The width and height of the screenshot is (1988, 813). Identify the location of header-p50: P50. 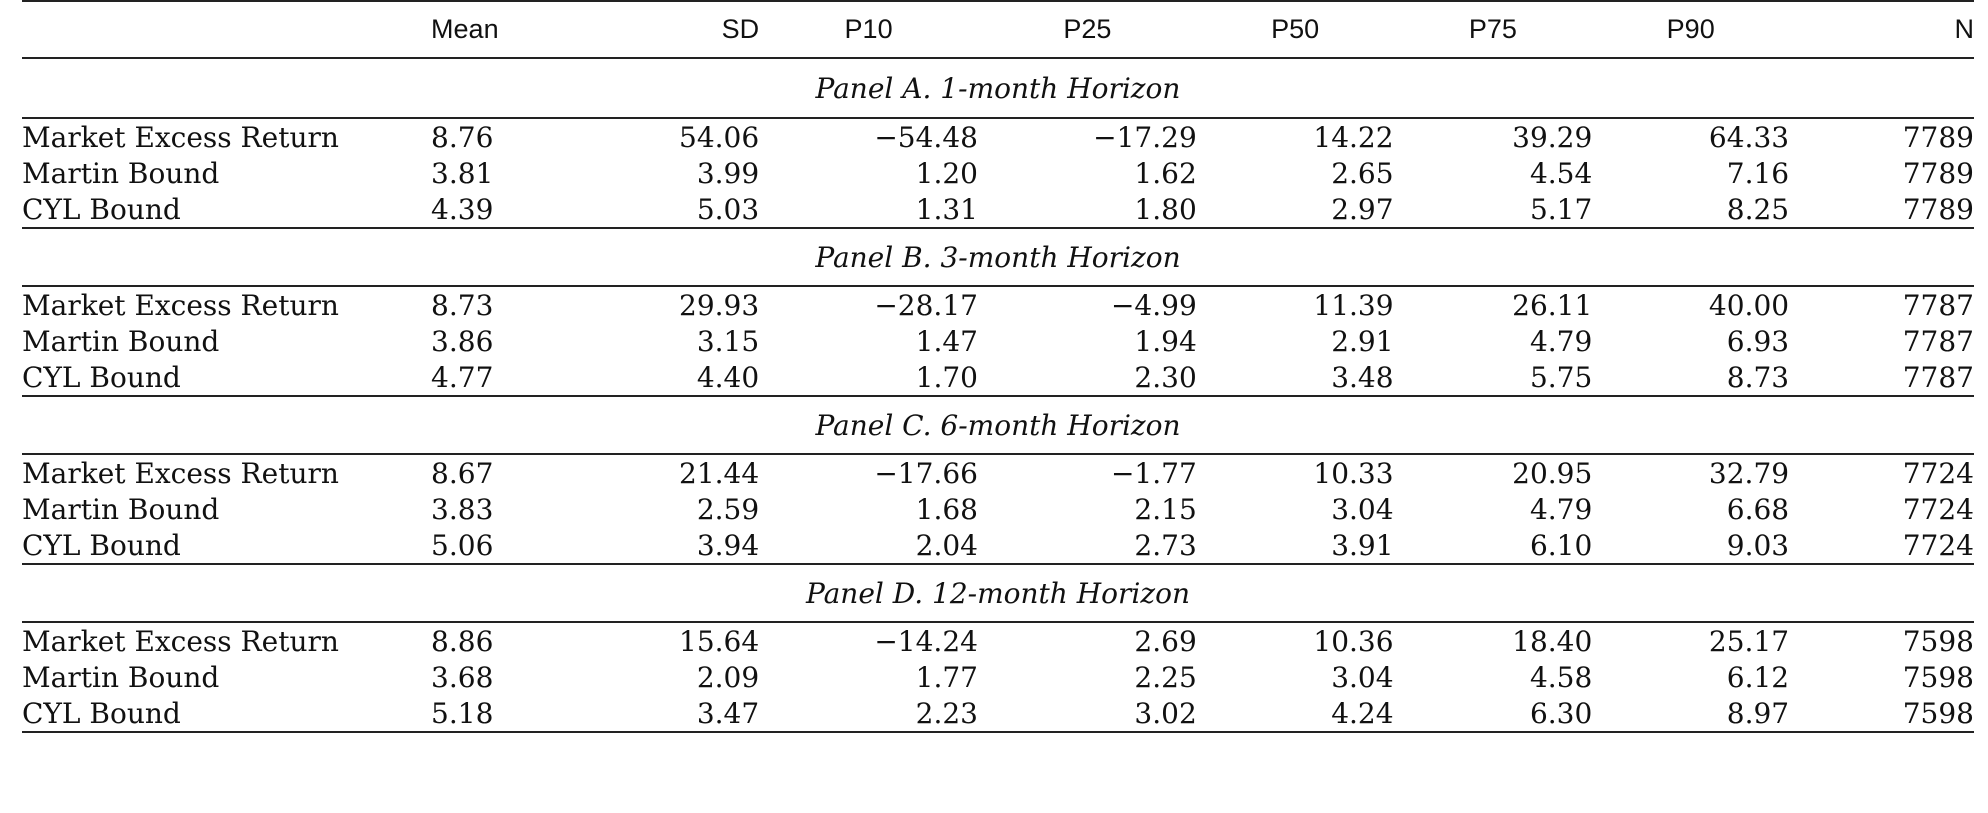
(1295, 29).